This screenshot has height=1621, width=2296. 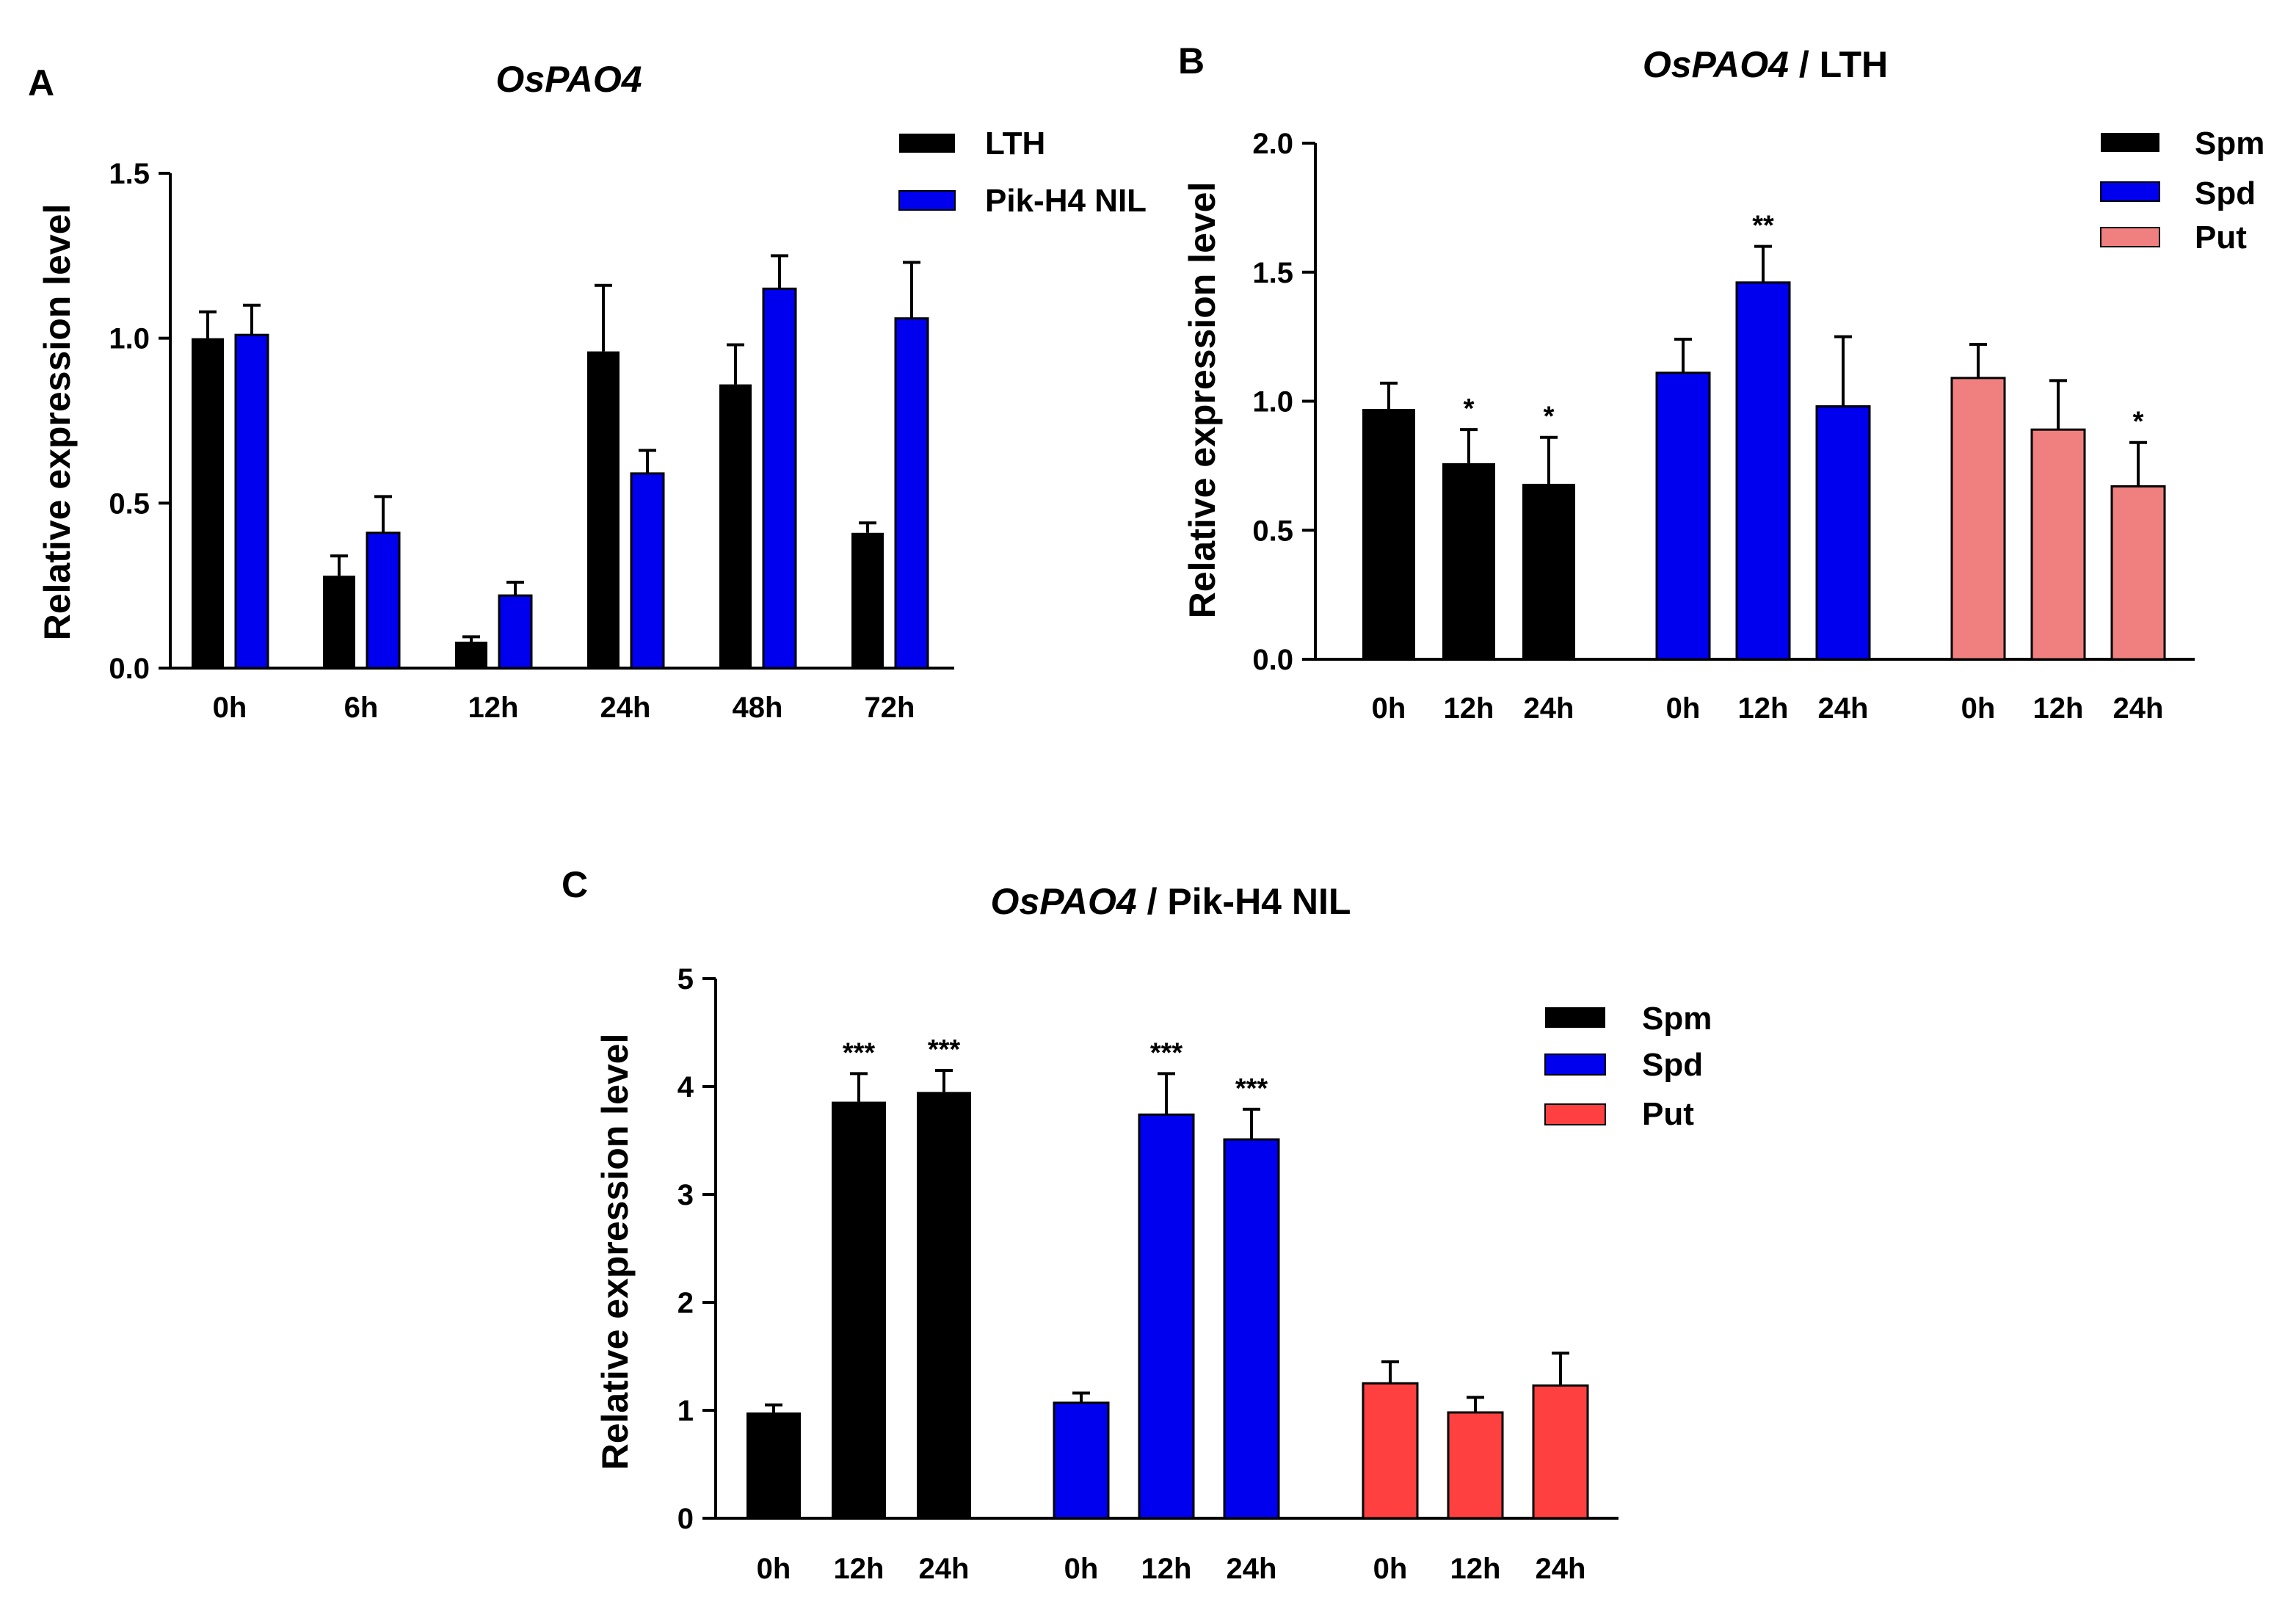 I want to click on legend-label-lth: LTH, so click(x=1015, y=144).